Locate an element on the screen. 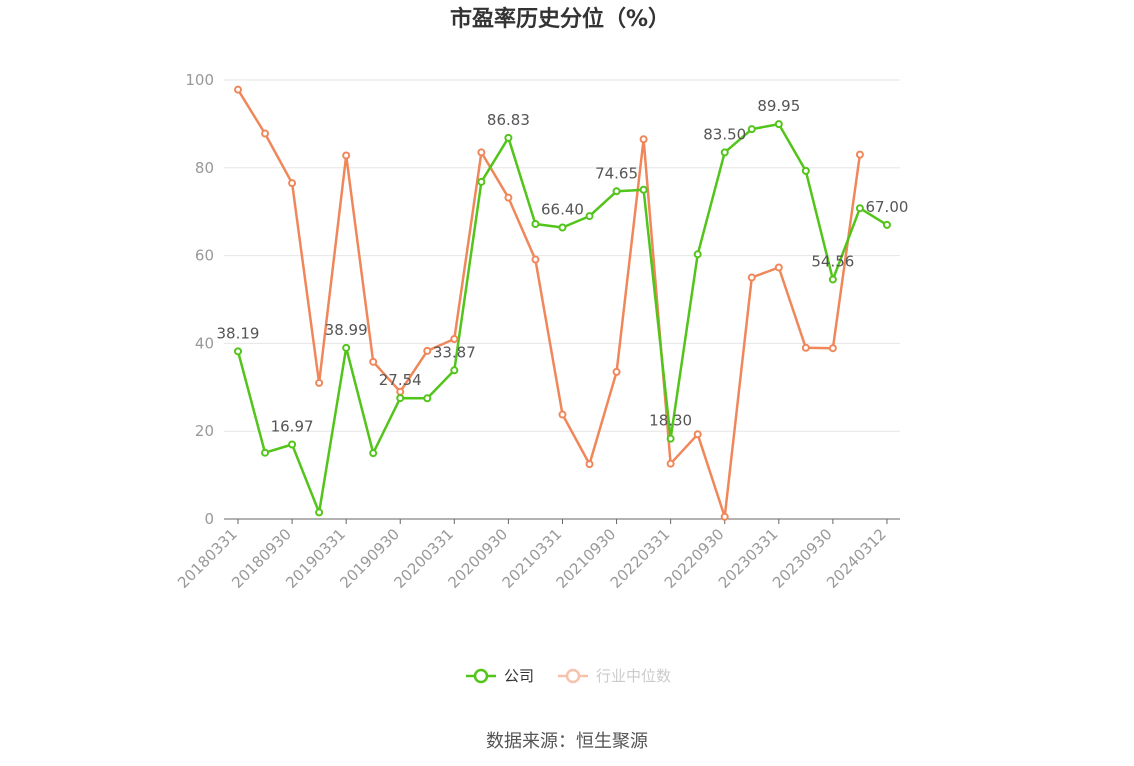 The image size is (1134, 766). data-label: 38.19 is located at coordinates (238, 333).